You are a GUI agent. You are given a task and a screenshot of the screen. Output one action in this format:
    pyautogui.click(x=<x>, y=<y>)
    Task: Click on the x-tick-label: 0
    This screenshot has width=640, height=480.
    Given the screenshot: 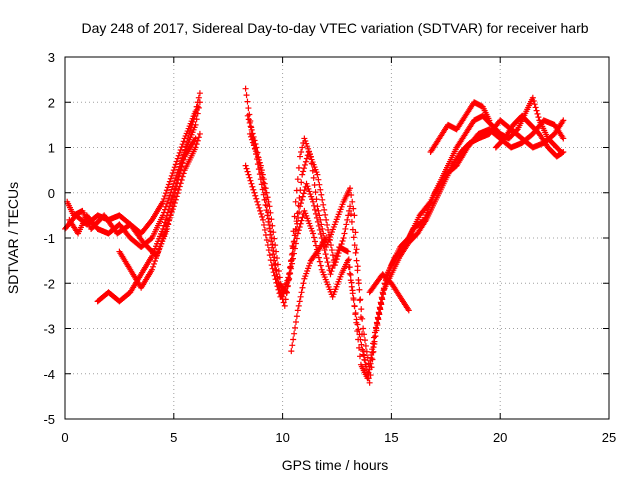 What is the action you would take?
    pyautogui.click(x=64, y=437)
    